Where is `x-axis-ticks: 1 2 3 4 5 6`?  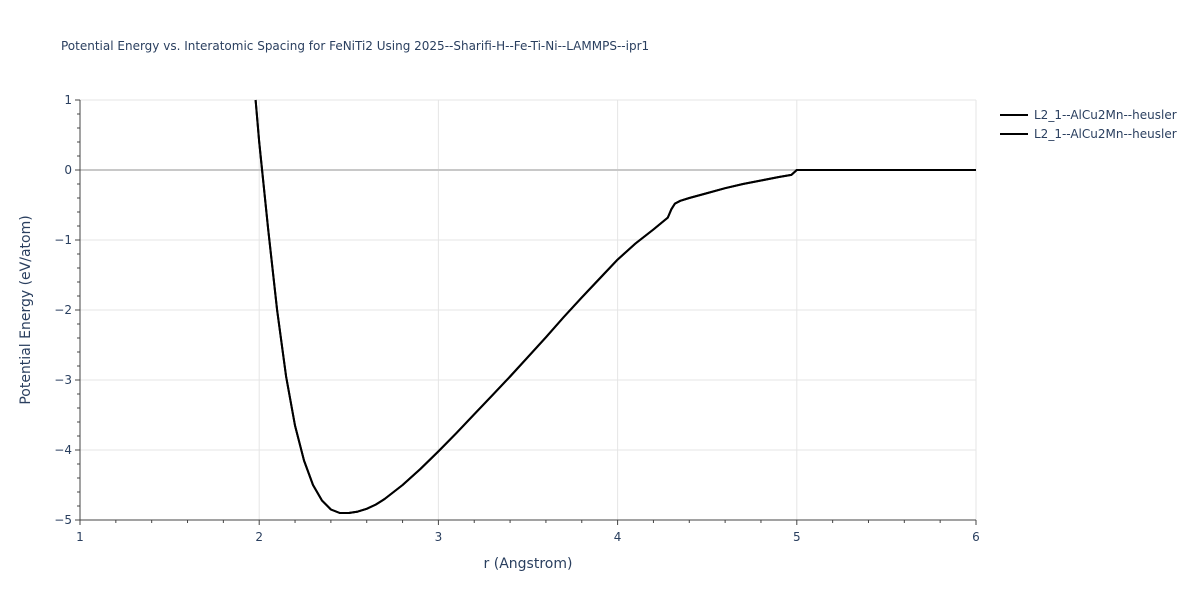
x-axis-ticks: 1 2 3 4 5 6 is located at coordinates (528, 532).